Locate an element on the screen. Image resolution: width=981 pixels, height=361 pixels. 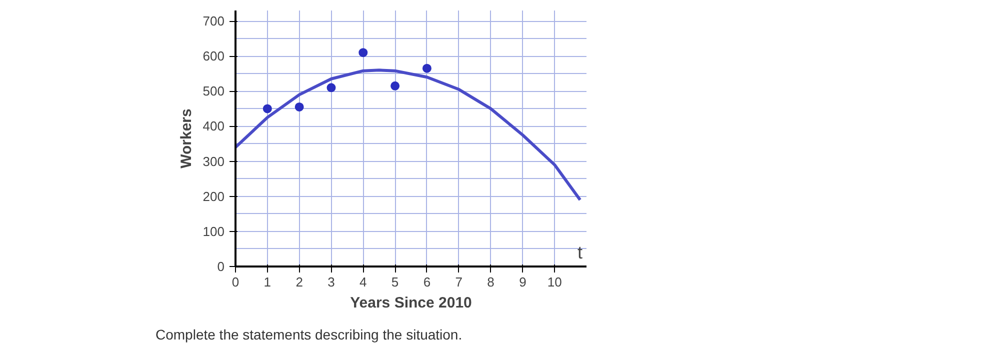
y-tick-label: 0 is located at coordinates (221, 266).